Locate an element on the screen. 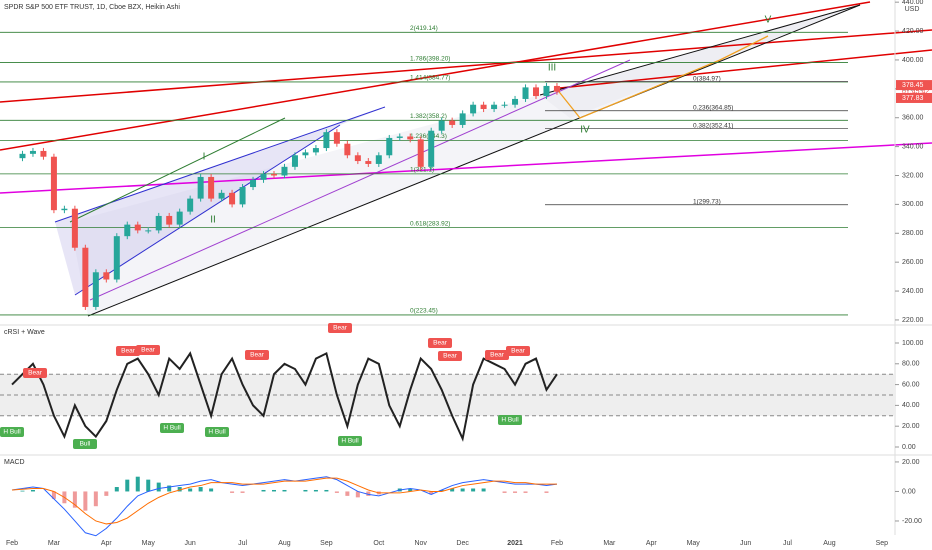  x-tick-label: Sep is located at coordinates (326, 543).